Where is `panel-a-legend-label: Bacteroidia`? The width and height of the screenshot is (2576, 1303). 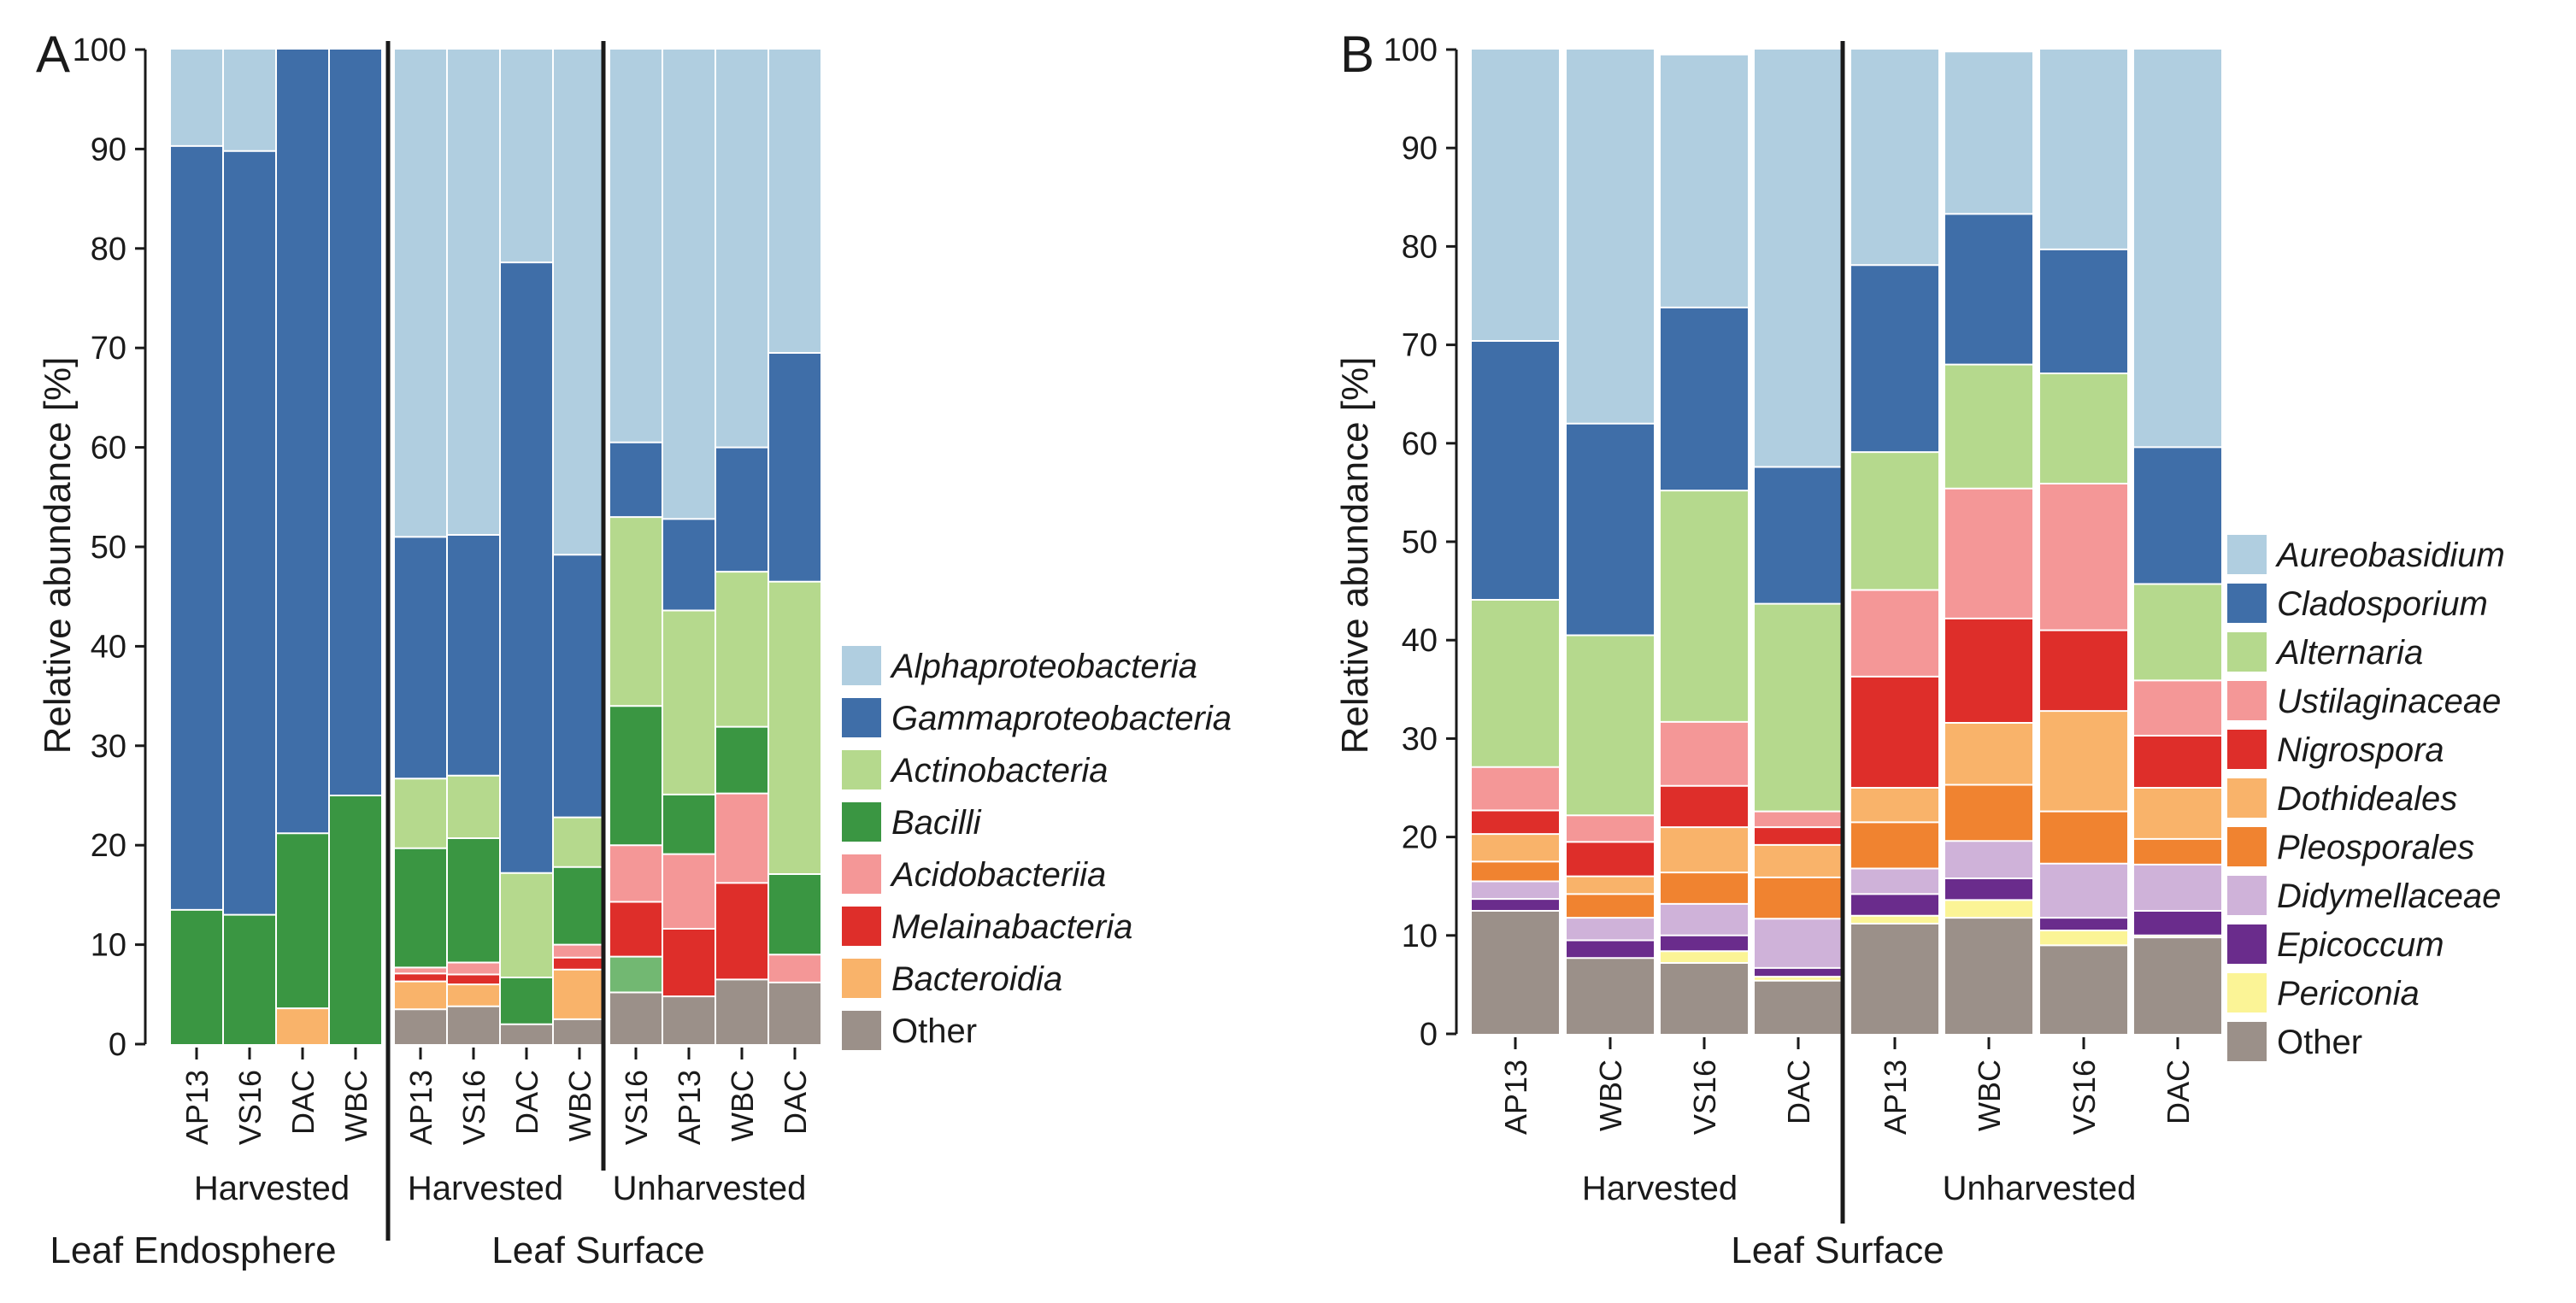 panel-a-legend-label: Bacteroidia is located at coordinates (976, 979).